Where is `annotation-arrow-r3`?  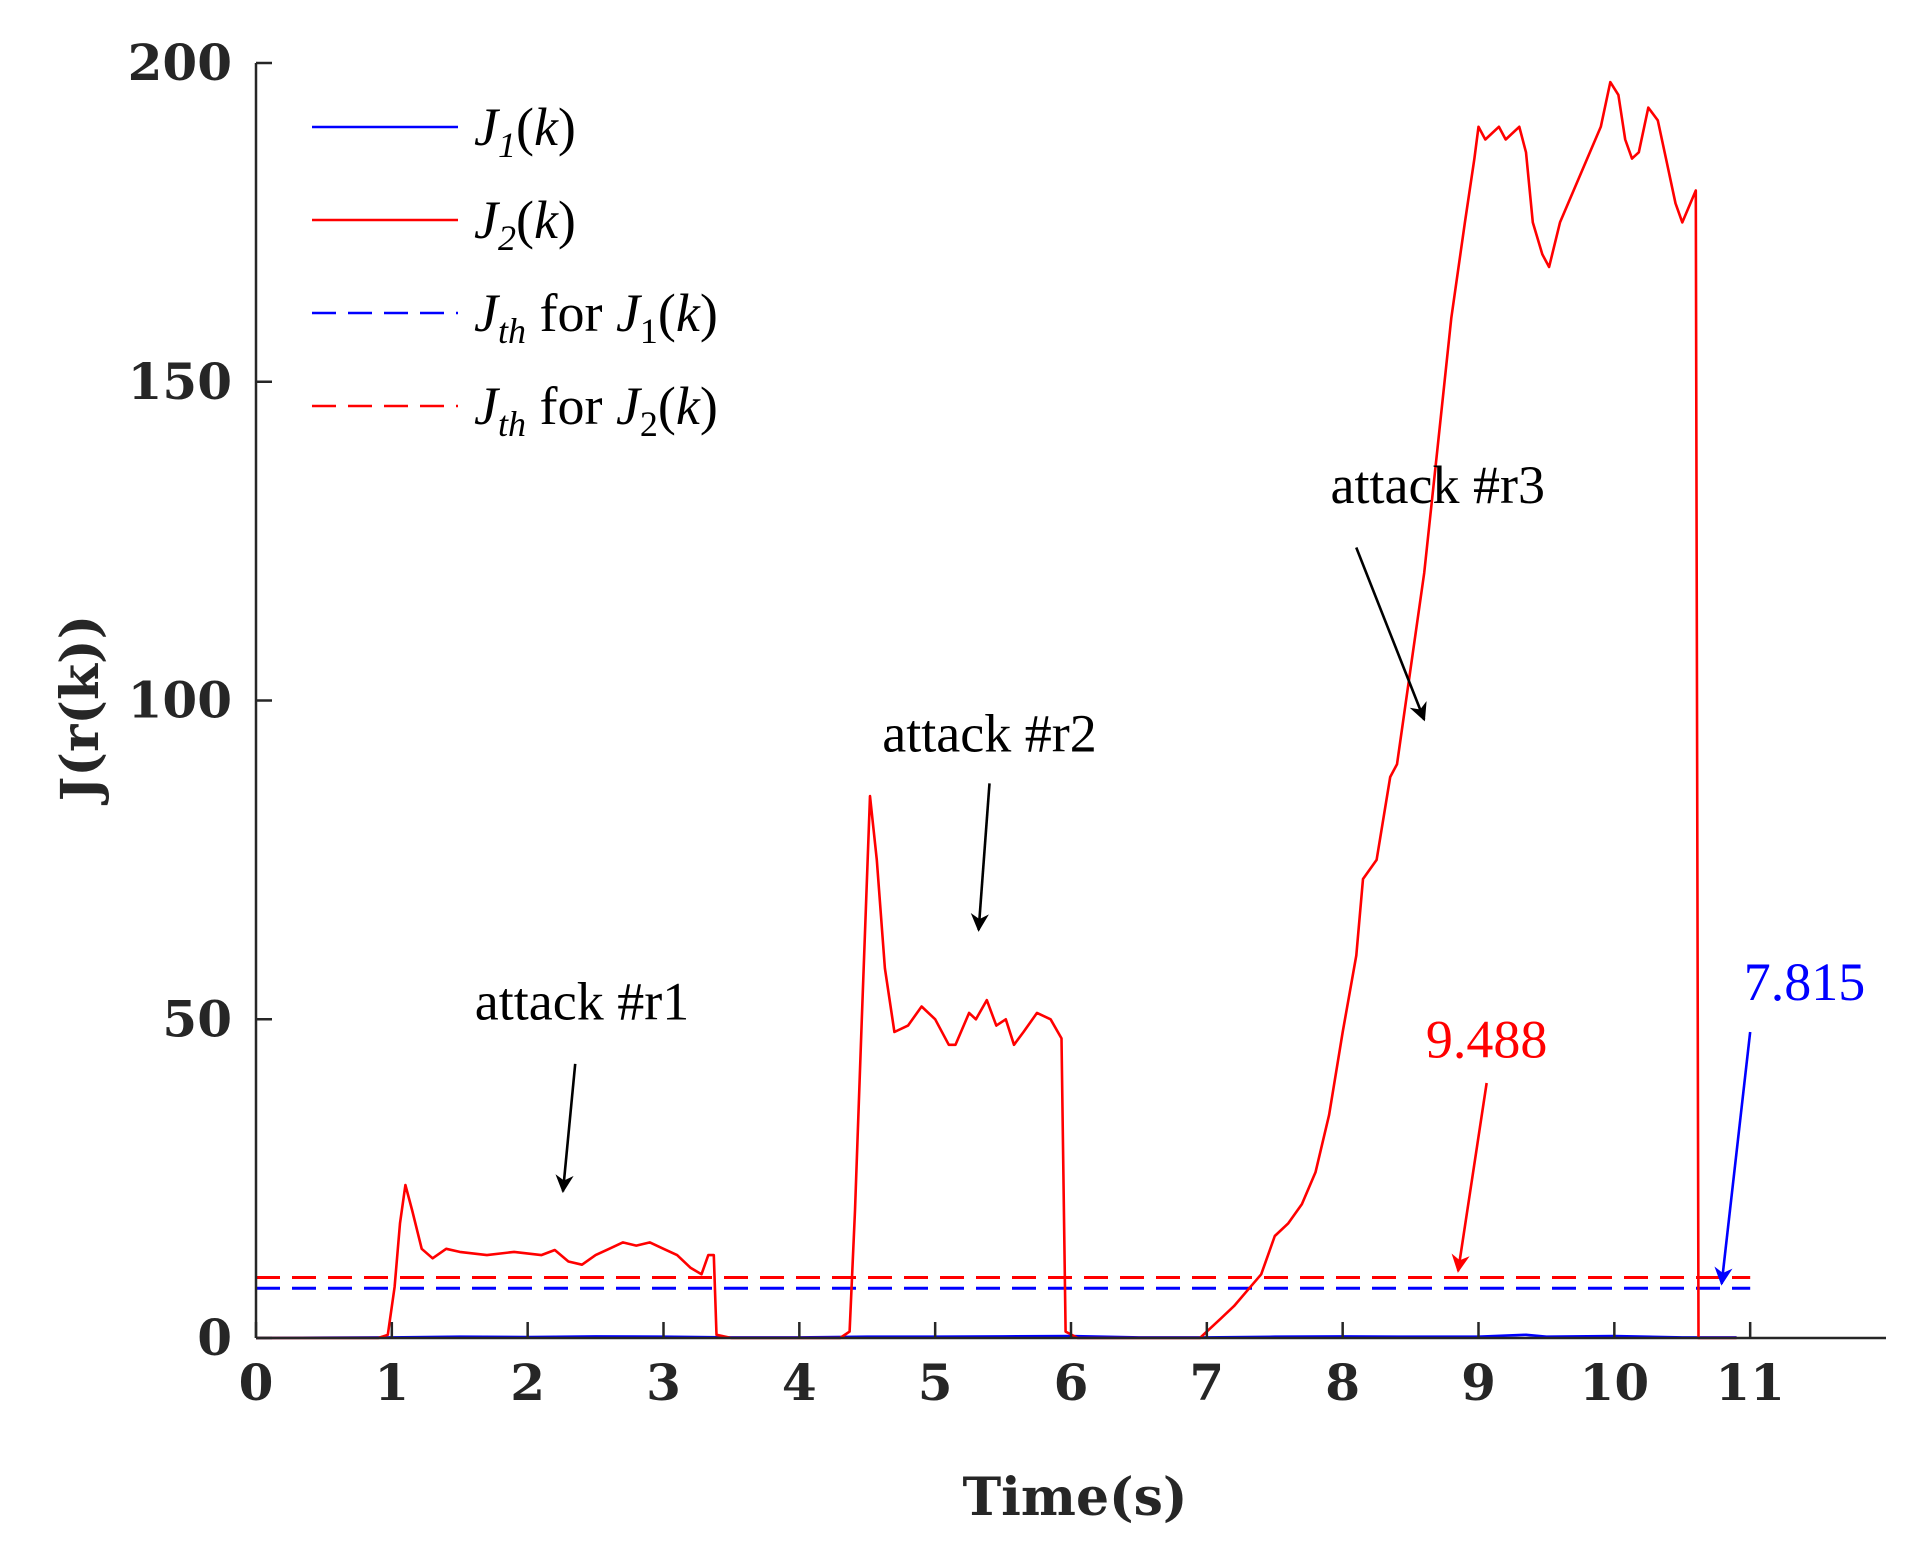
annotation-arrow-r3 is located at coordinates (1391, 634).